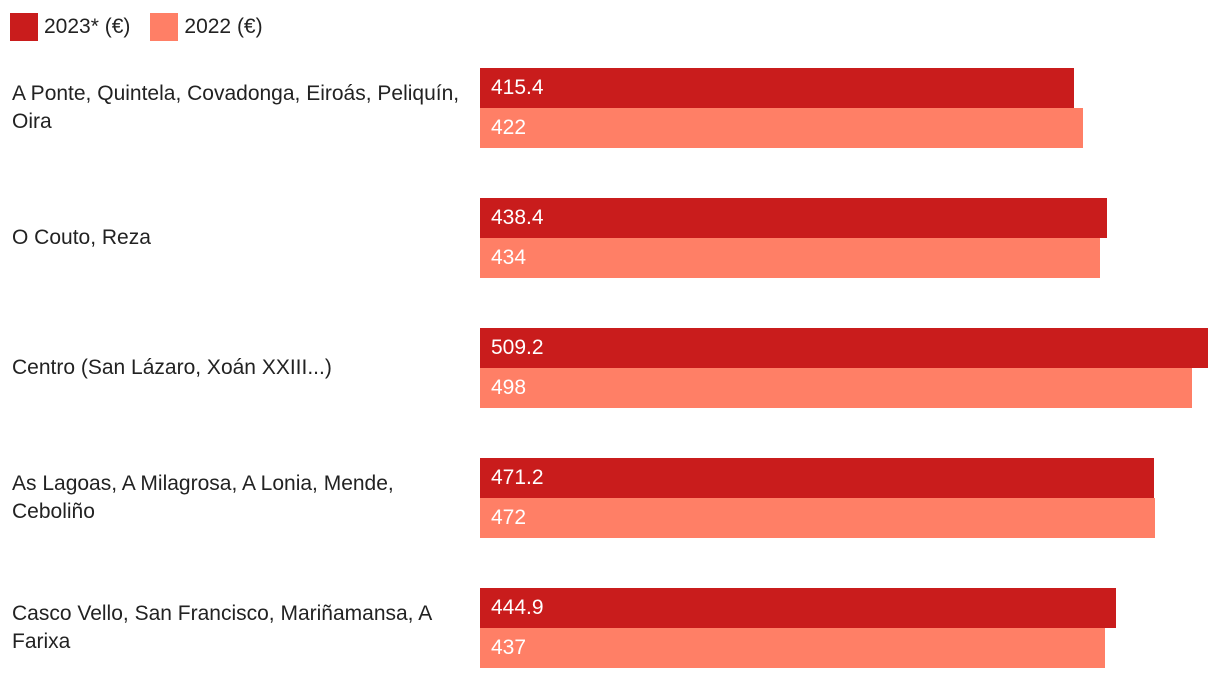  I want to click on value-label: 434, so click(509, 257).